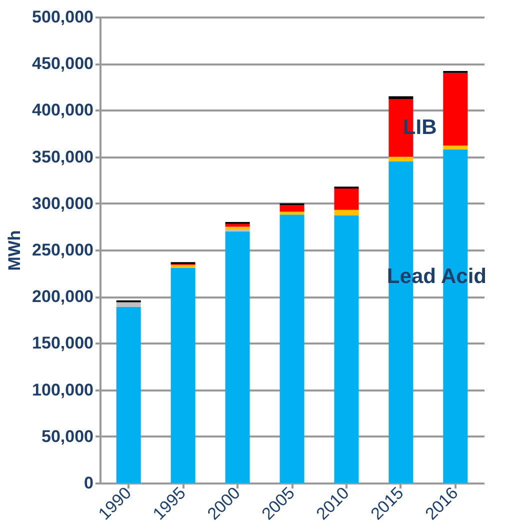 The image size is (514, 528). Describe the element at coordinates (63, 64) in the screenshot. I see `y-tick-label: 450,000` at that location.